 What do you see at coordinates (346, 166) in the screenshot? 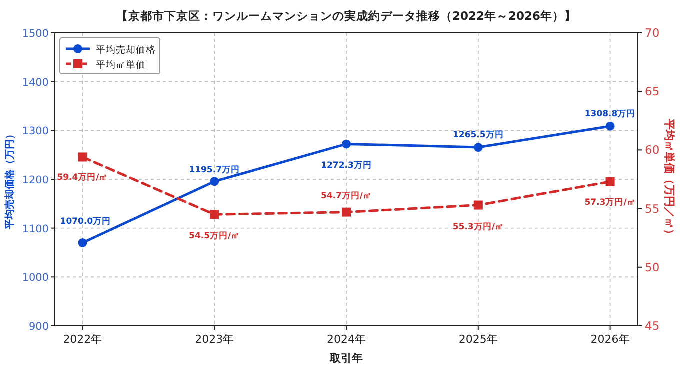
I see `data-label: 1272.3万円` at bounding box center [346, 166].